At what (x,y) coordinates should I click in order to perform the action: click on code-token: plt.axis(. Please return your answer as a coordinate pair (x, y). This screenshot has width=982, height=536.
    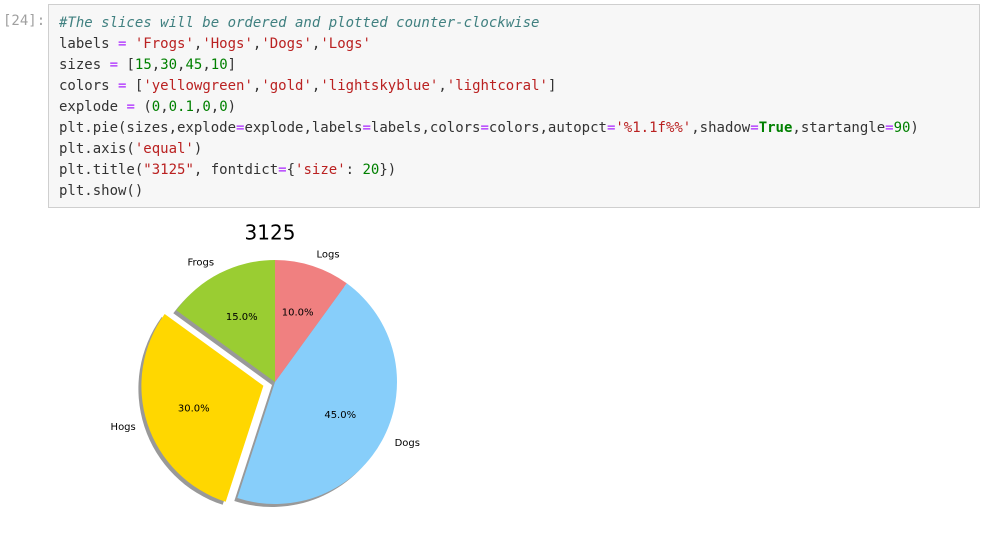
    Looking at the image, I should click on (97, 149).